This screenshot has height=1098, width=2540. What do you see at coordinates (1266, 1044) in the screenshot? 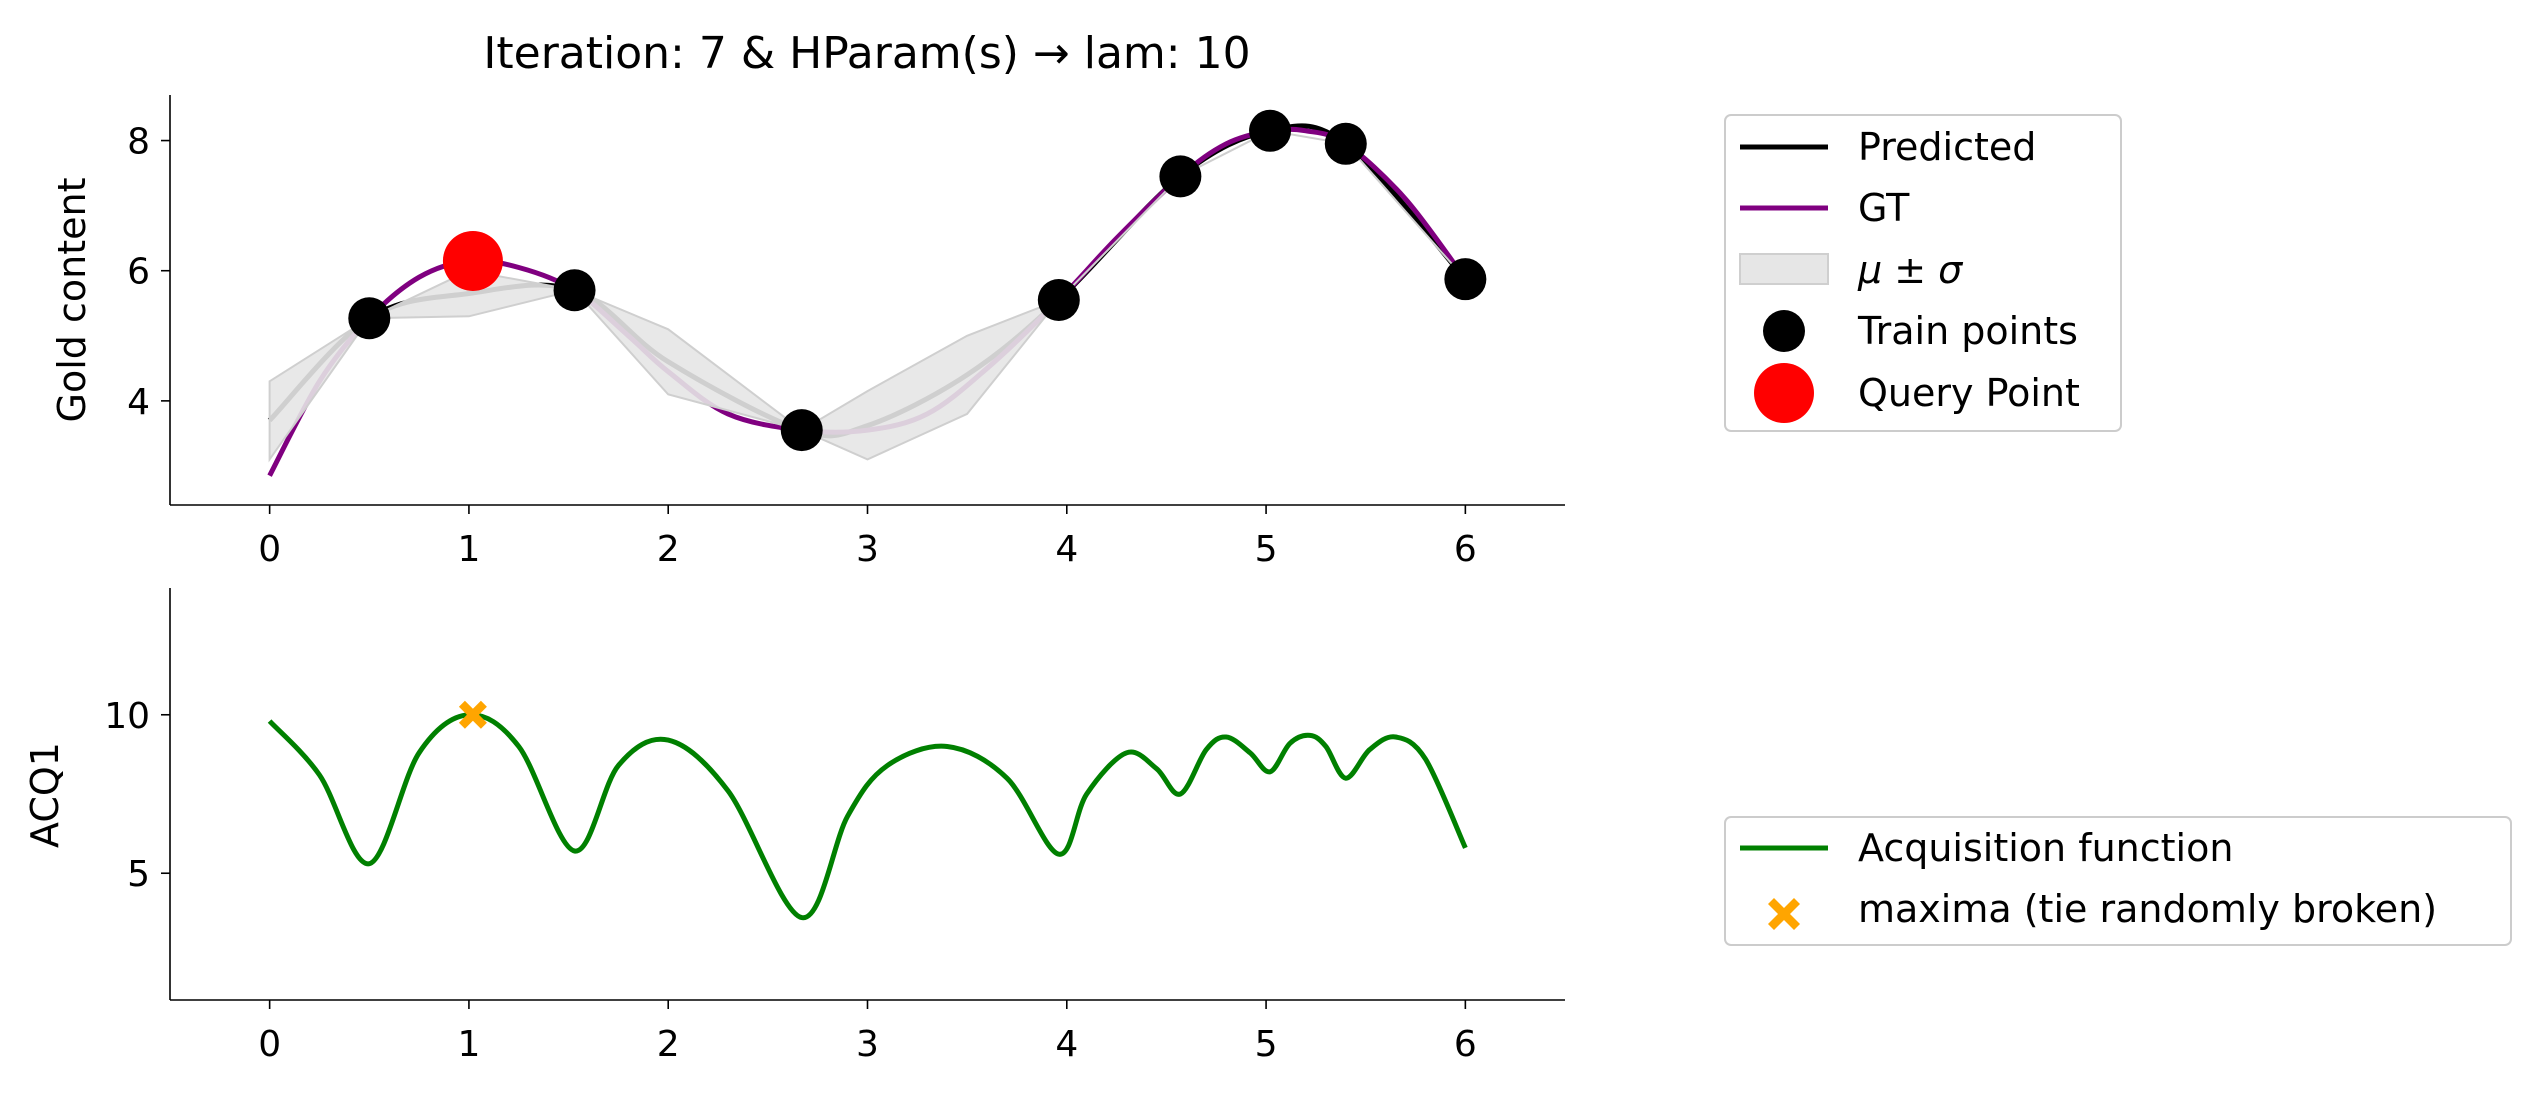
I see `bottom-x-tick-label: 5` at bounding box center [1266, 1044].